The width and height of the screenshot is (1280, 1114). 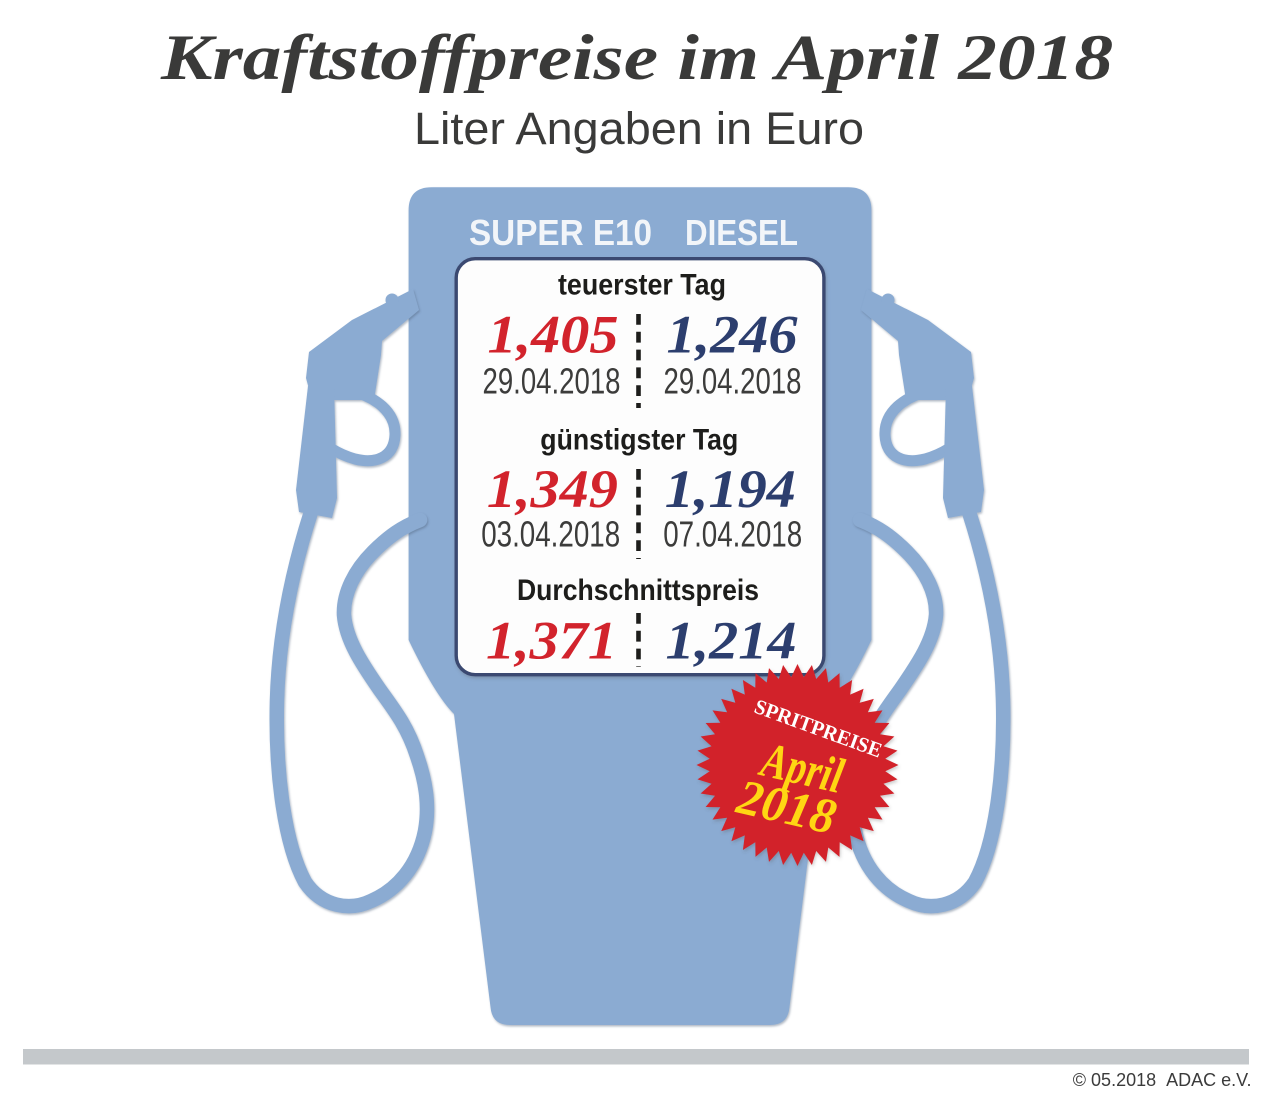 What do you see at coordinates (636, 58) in the screenshot?
I see `svg-text: Kraftstoffpreise im April 2018` at bounding box center [636, 58].